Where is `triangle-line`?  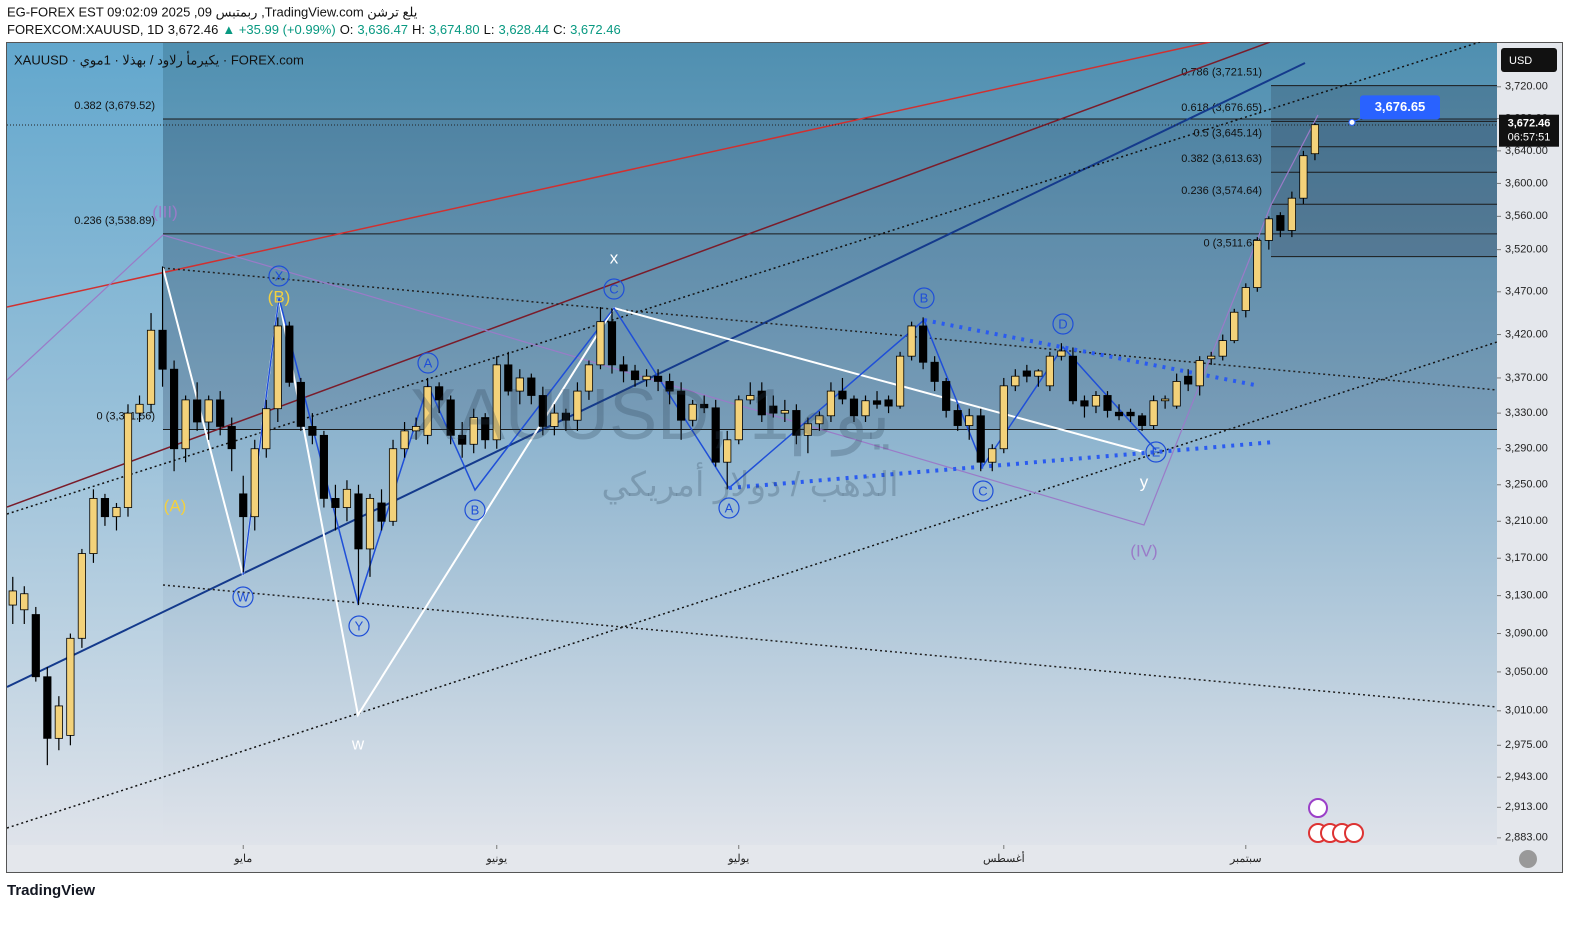 triangle-line is located at coordinates (1002, 465).